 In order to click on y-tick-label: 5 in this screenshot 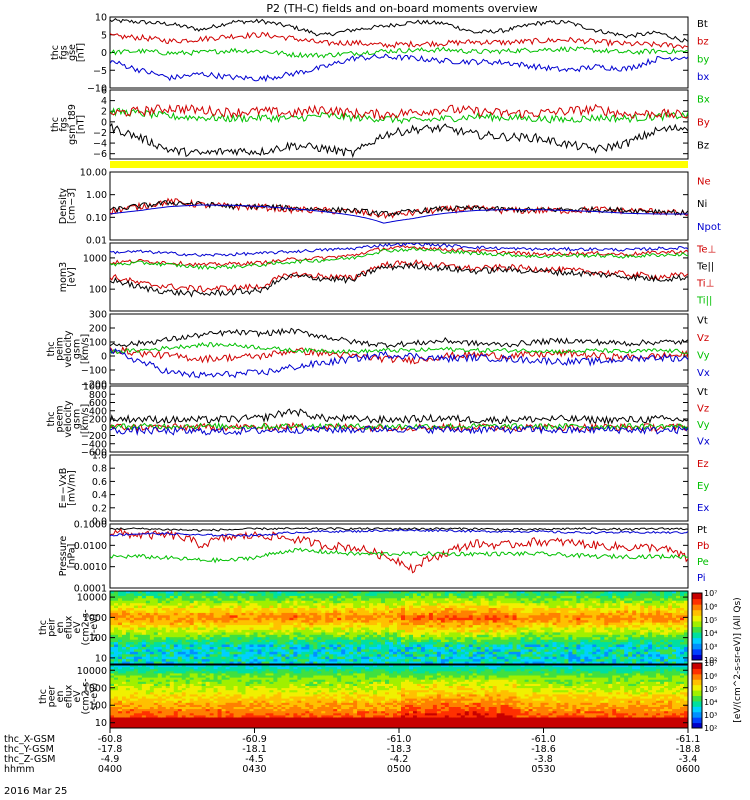, I will do `click(104, 35)`.